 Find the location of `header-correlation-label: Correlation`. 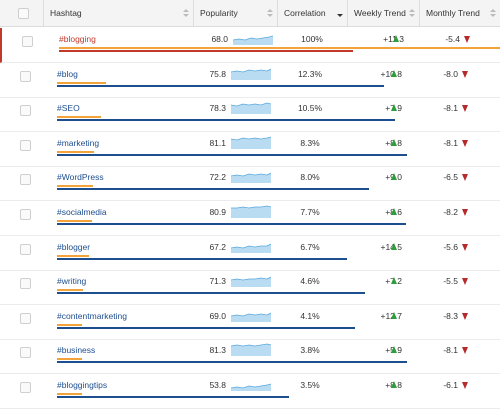

header-correlation-label: Correlation is located at coordinates (305, 13).